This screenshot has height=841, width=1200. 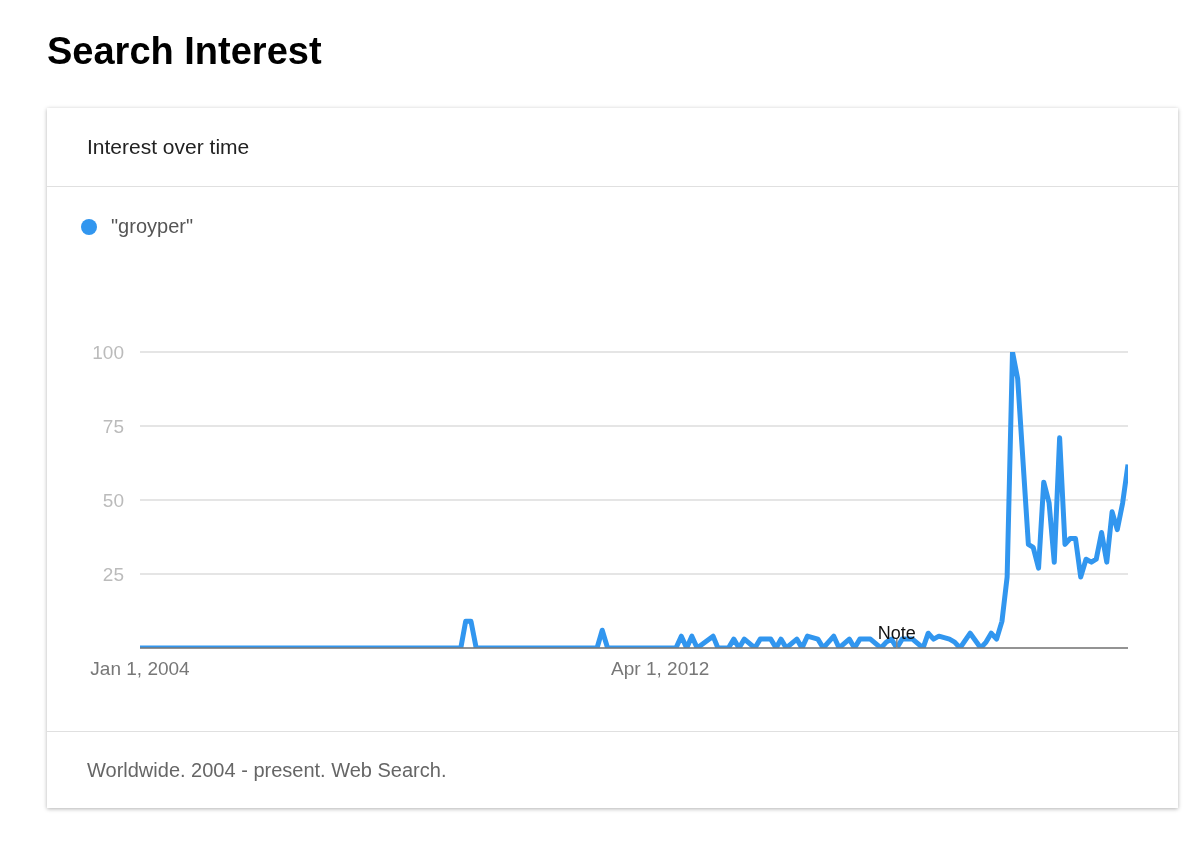 I want to click on chart-title: Search Interest, so click(x=184, y=51).